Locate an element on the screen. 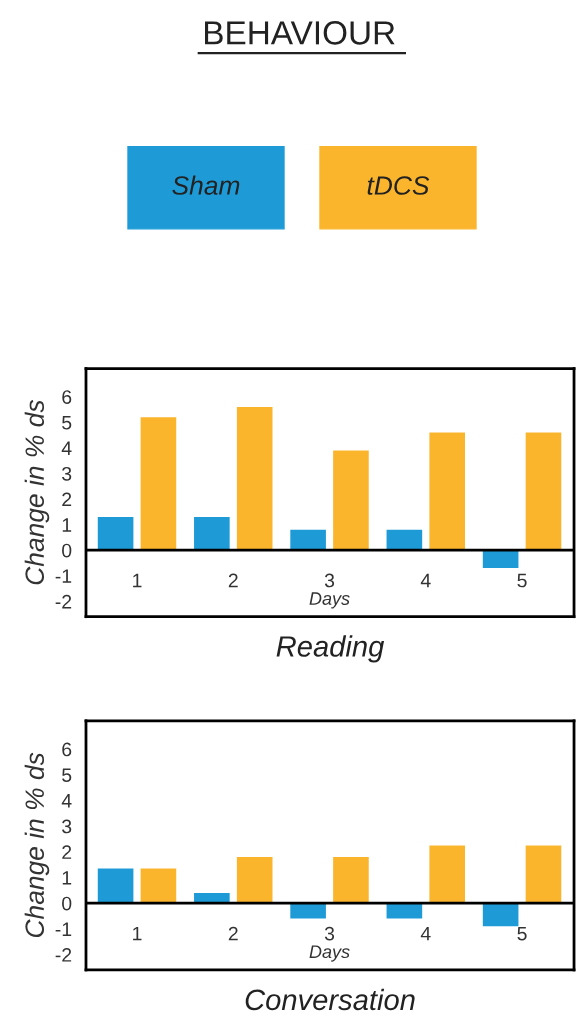 The image size is (581, 1021). text: Sham is located at coordinates (206, 185).